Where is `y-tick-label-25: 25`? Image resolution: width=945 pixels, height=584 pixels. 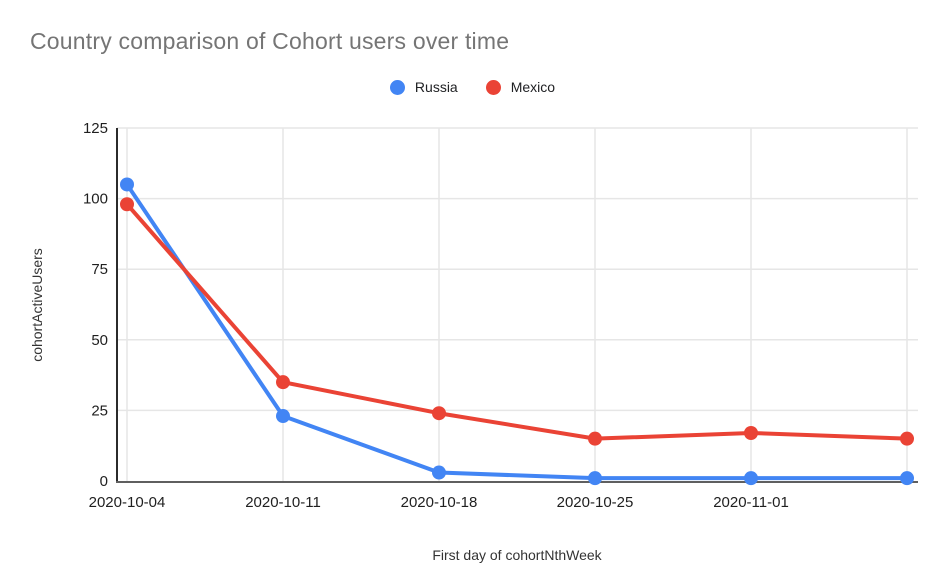 y-tick-label-25: 25 is located at coordinates (99, 410).